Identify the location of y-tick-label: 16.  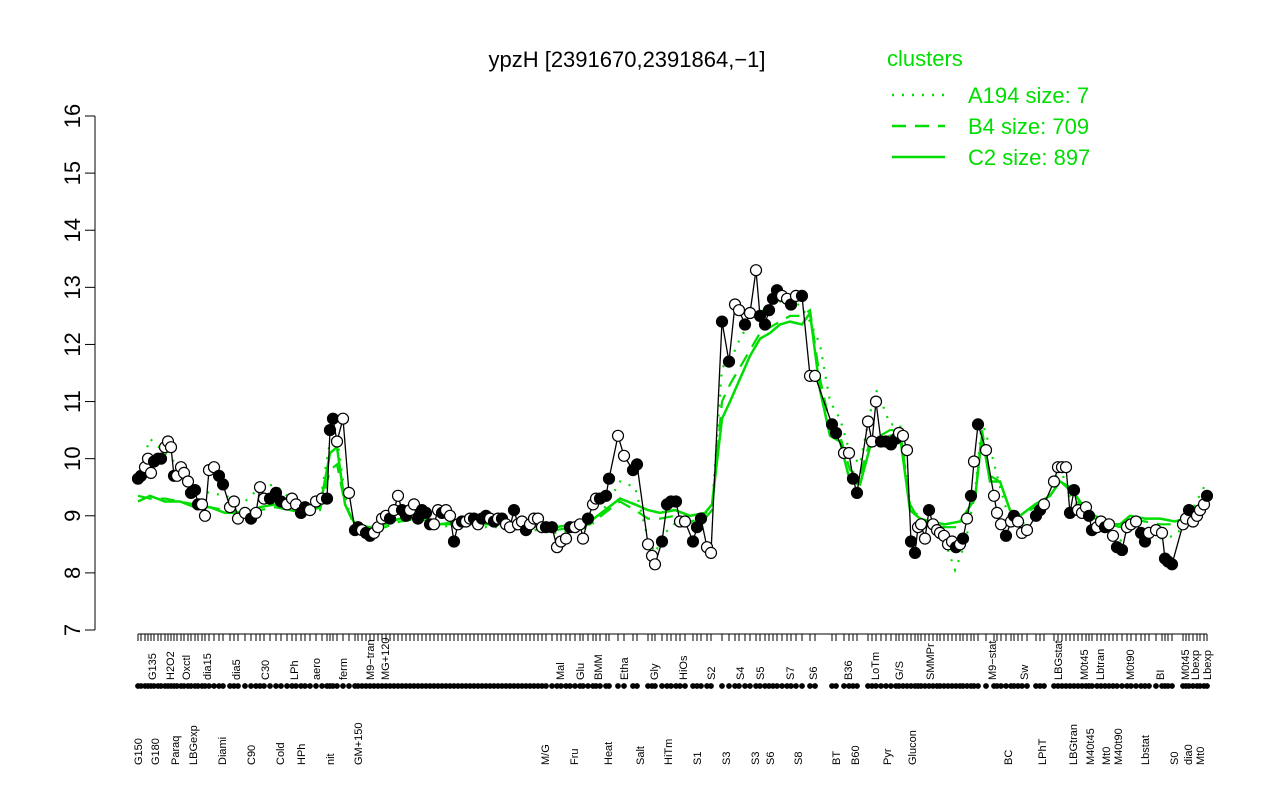
(72, 116).